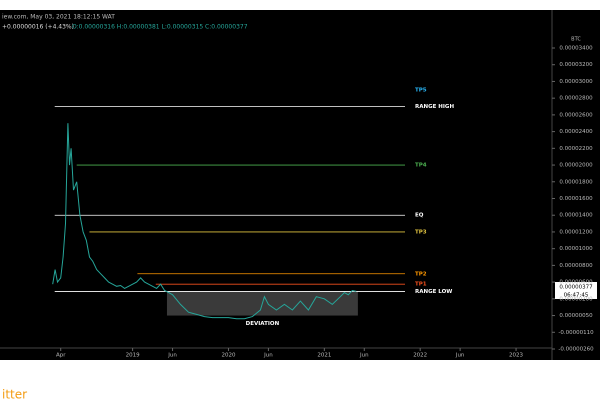 The height and width of the screenshot is (400, 600). I want to click on y-tick-label: 0.00000050, so click(576, 316).